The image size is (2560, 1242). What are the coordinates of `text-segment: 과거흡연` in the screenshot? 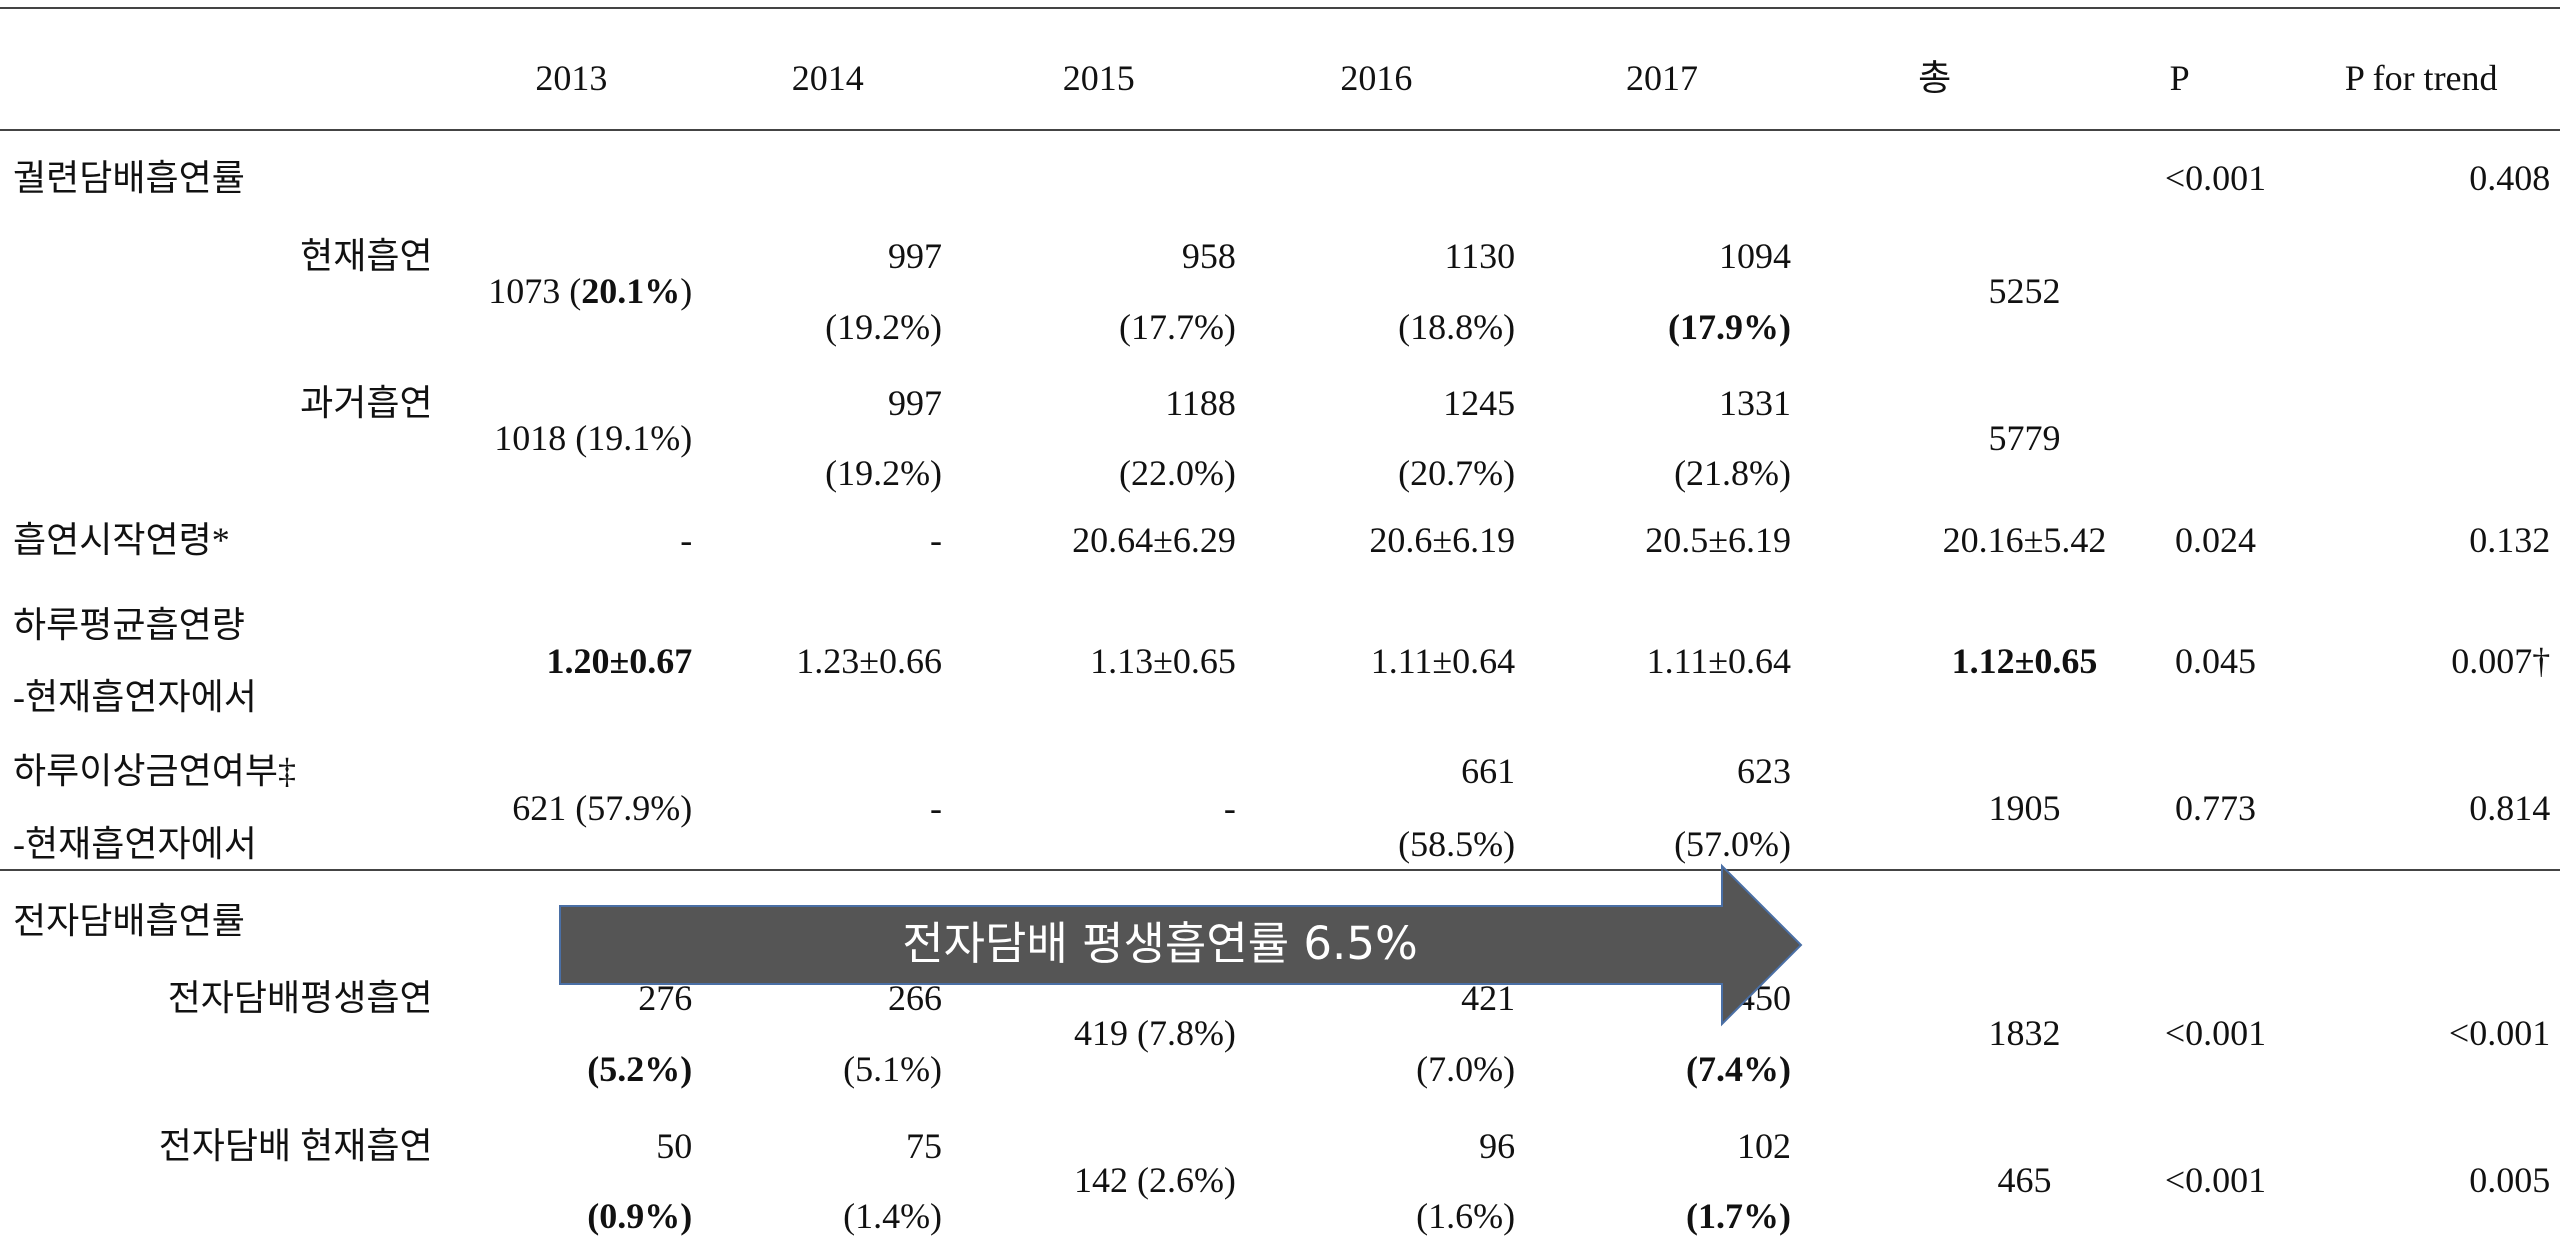 It's located at (366, 403).